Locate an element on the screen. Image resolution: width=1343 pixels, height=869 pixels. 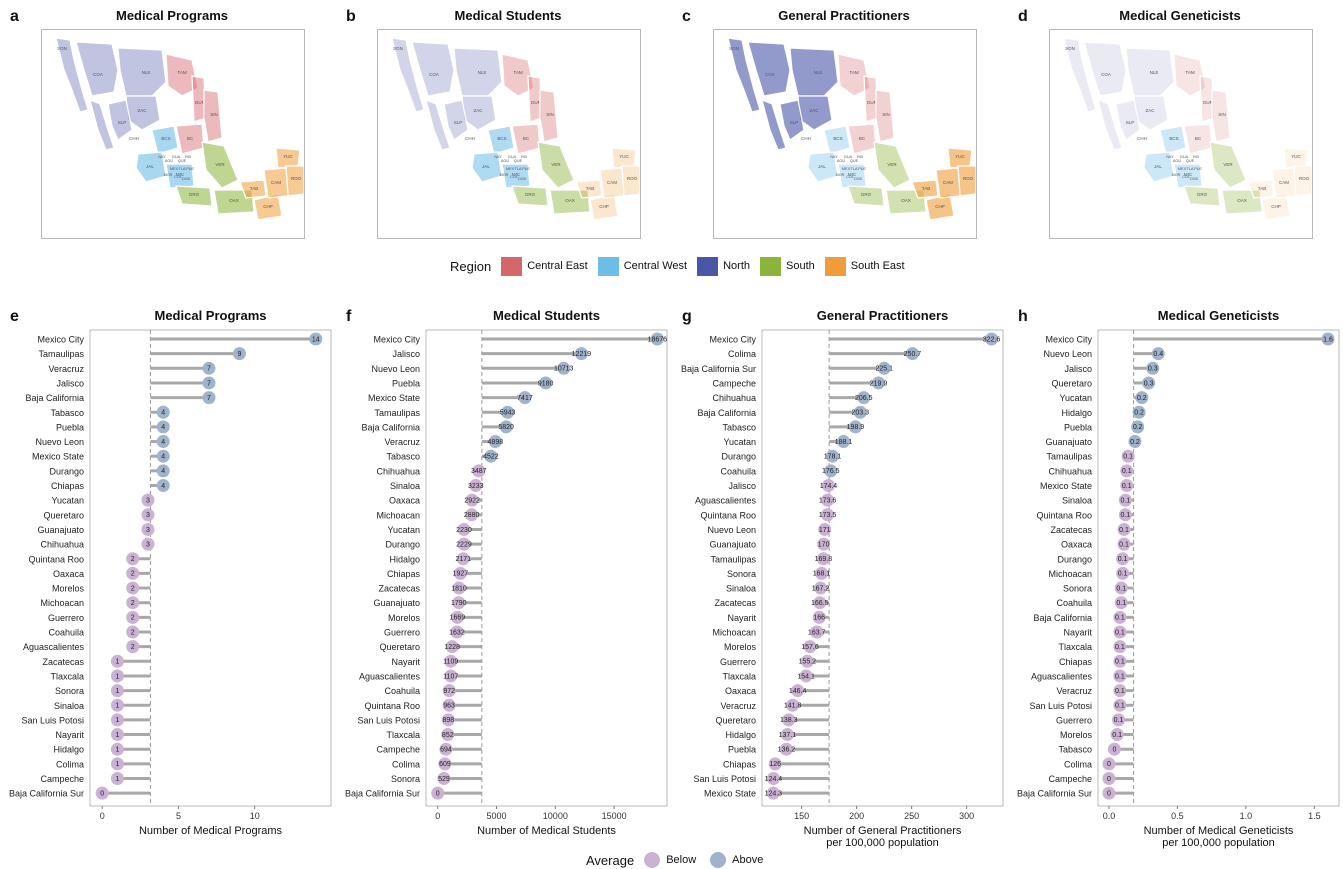
data-label: 3 is located at coordinates (148, 500).